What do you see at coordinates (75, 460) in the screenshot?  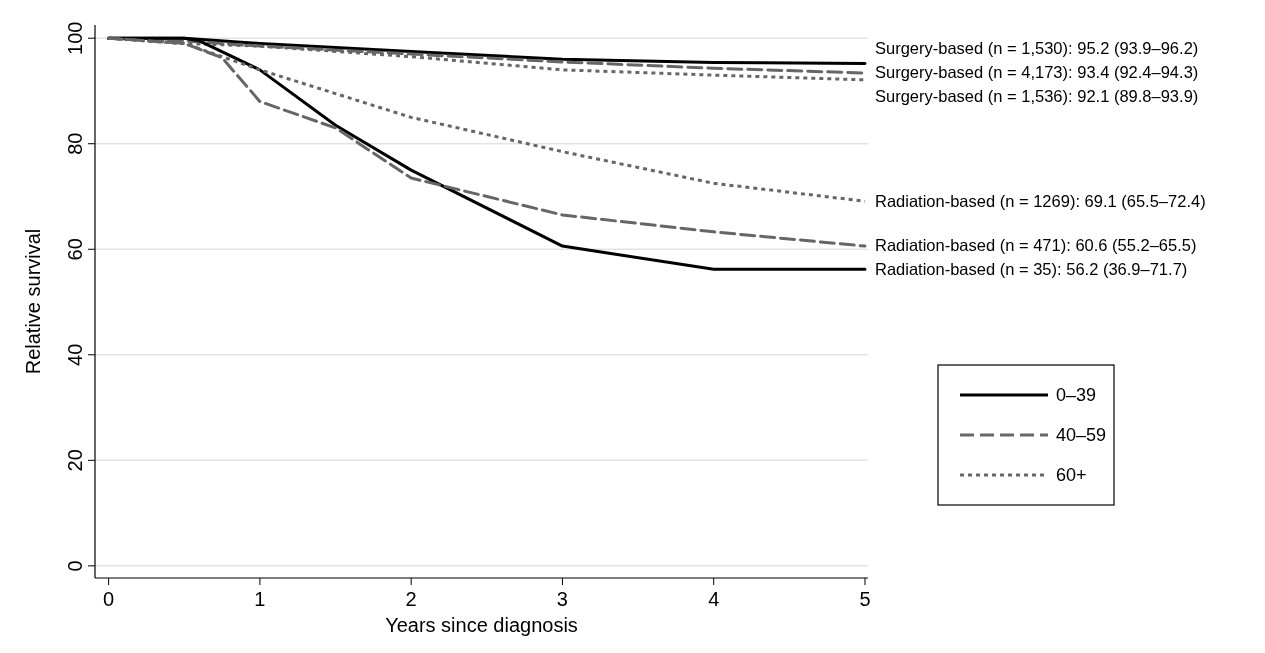 I see `y-tick-label: 20` at bounding box center [75, 460].